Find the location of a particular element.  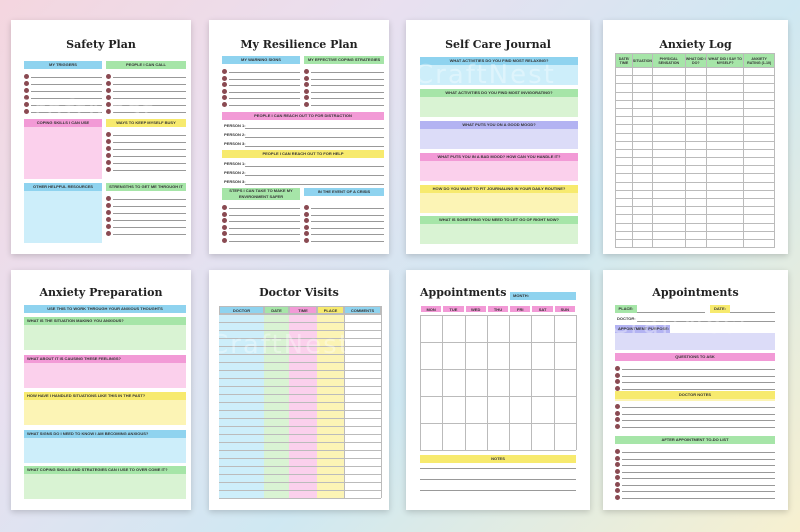

month-field: MONTH: is located at coordinates (543, 296).